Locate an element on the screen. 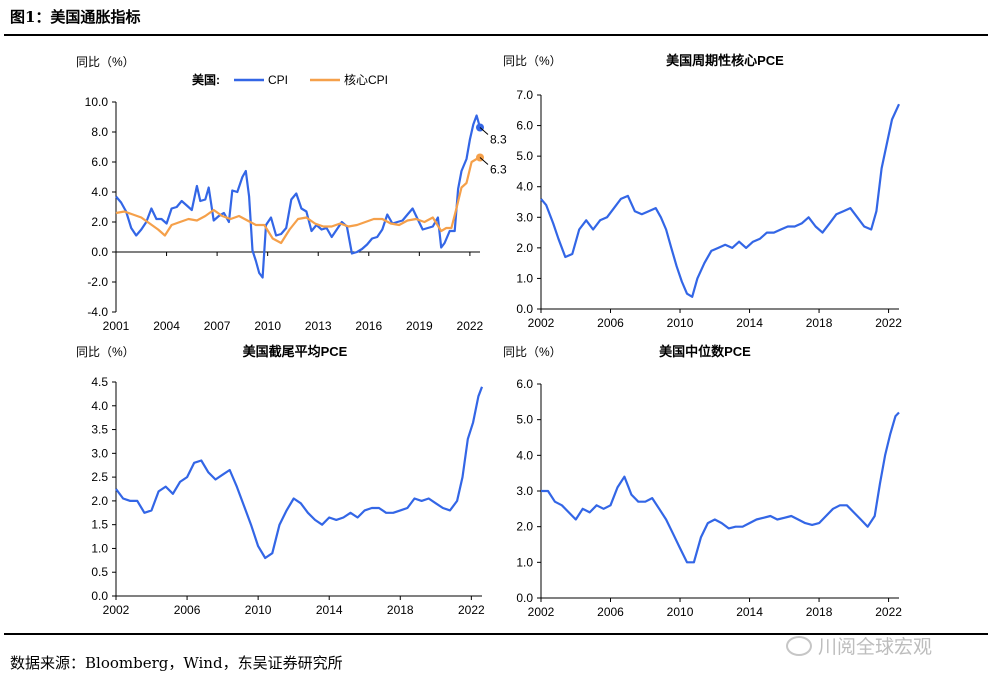 Image resolution: width=993 pixels, height=685 pixels. x-tick-label: 2004 is located at coordinates (166, 326).